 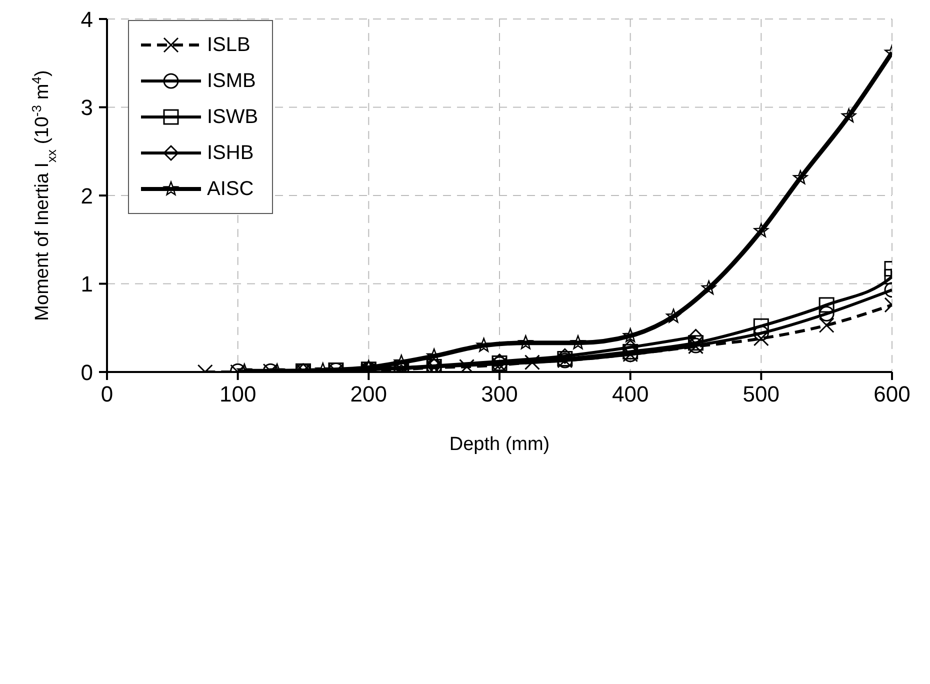 What do you see at coordinates (499, 394) in the screenshot?
I see `x-tick-label: 300` at bounding box center [499, 394].